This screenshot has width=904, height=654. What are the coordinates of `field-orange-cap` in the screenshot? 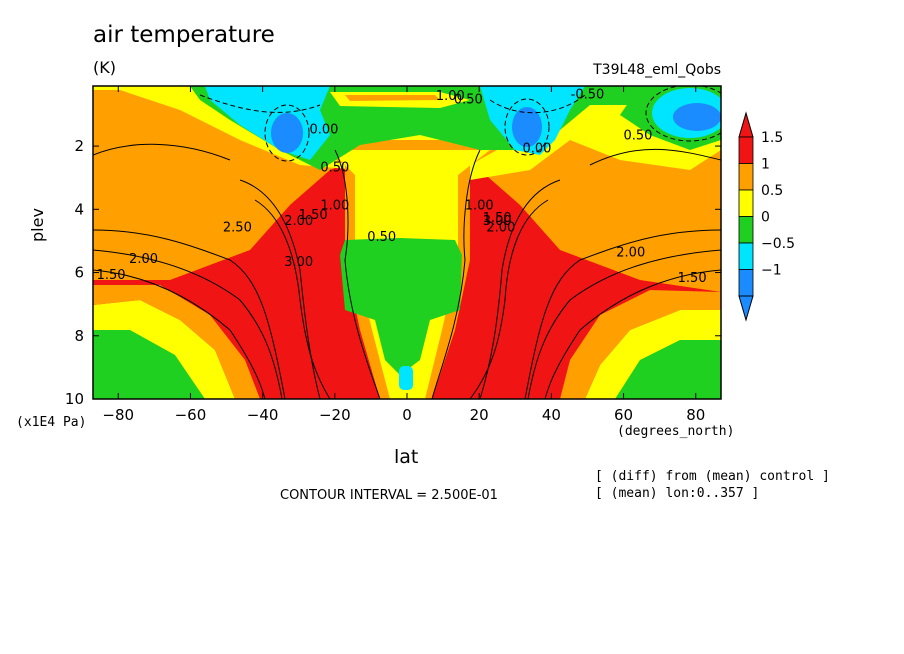 It's located at (392, 98).